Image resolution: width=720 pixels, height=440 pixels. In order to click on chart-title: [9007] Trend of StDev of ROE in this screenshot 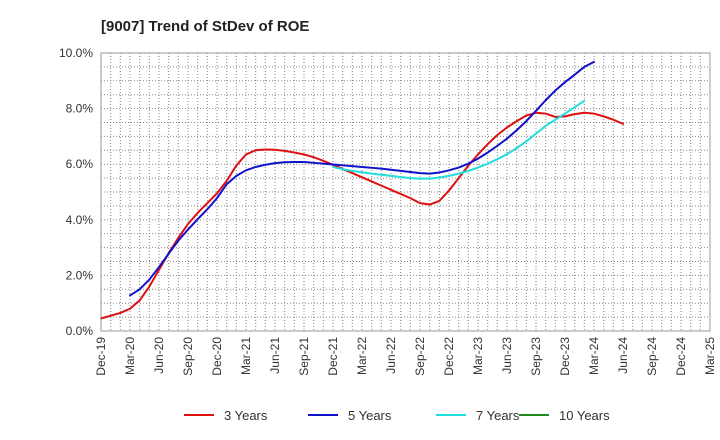, I will do `click(205, 26)`.